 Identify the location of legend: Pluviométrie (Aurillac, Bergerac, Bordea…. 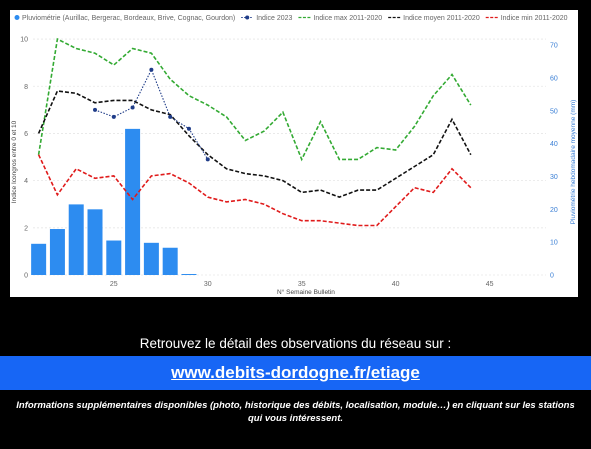
(291, 18).